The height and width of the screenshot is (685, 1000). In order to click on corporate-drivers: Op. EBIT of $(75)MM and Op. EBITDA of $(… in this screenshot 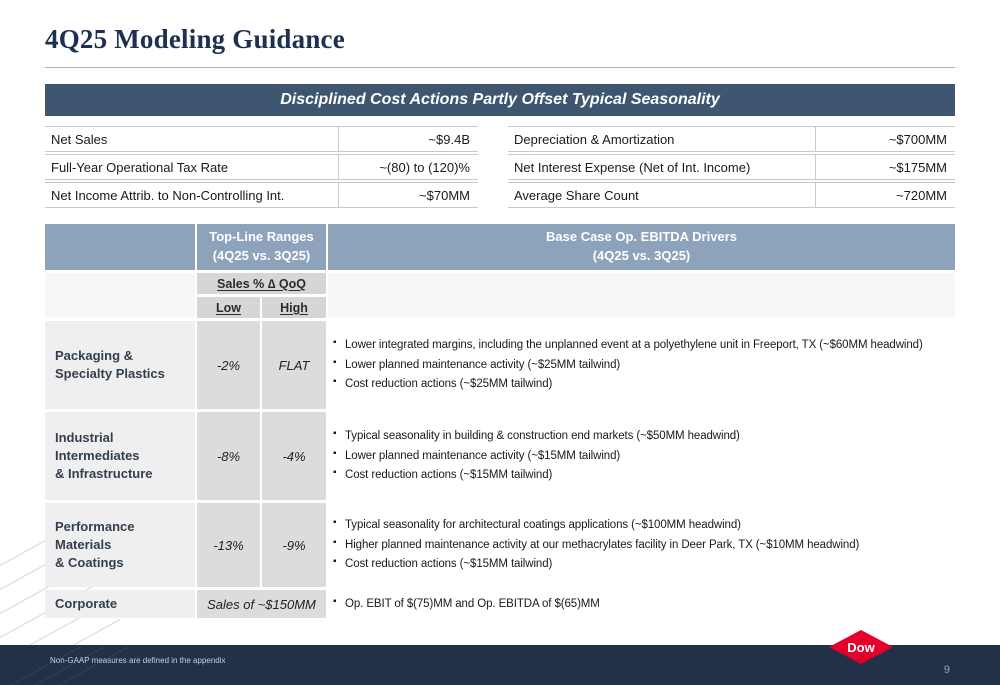, I will do `click(641, 604)`.